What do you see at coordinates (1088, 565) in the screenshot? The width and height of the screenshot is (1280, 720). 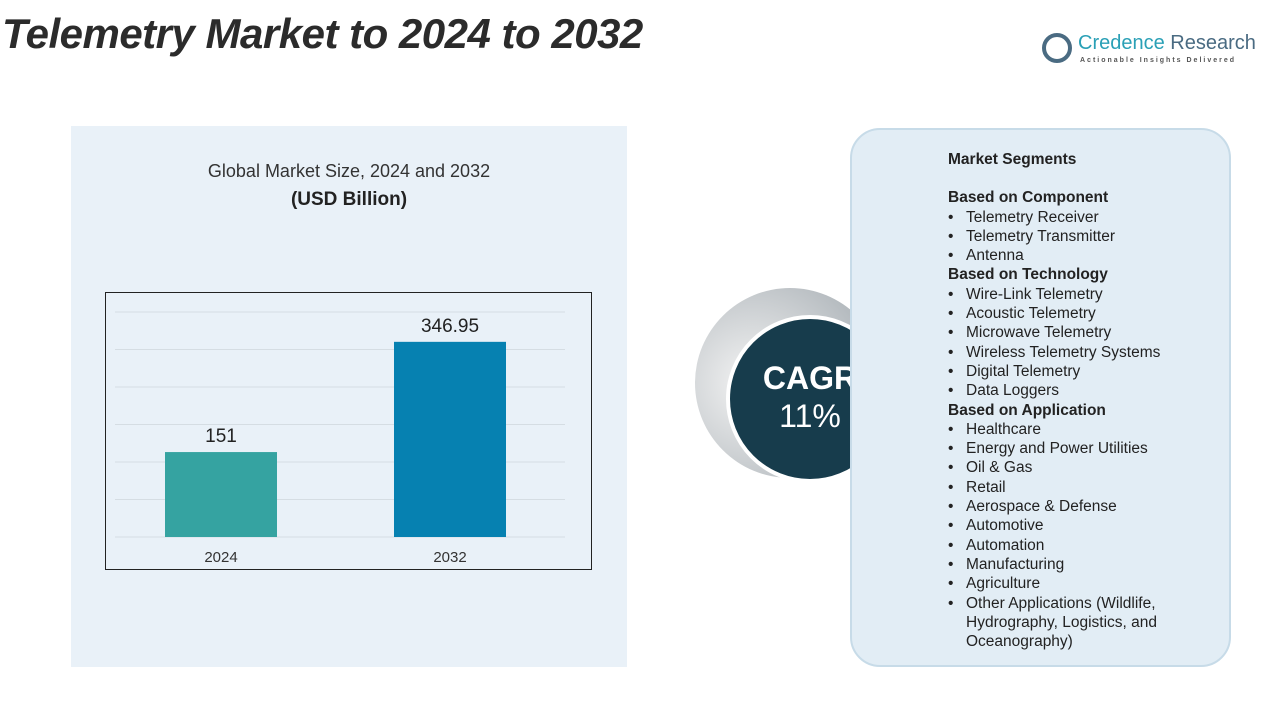 I see `segment-item: Manufacturing` at bounding box center [1088, 565].